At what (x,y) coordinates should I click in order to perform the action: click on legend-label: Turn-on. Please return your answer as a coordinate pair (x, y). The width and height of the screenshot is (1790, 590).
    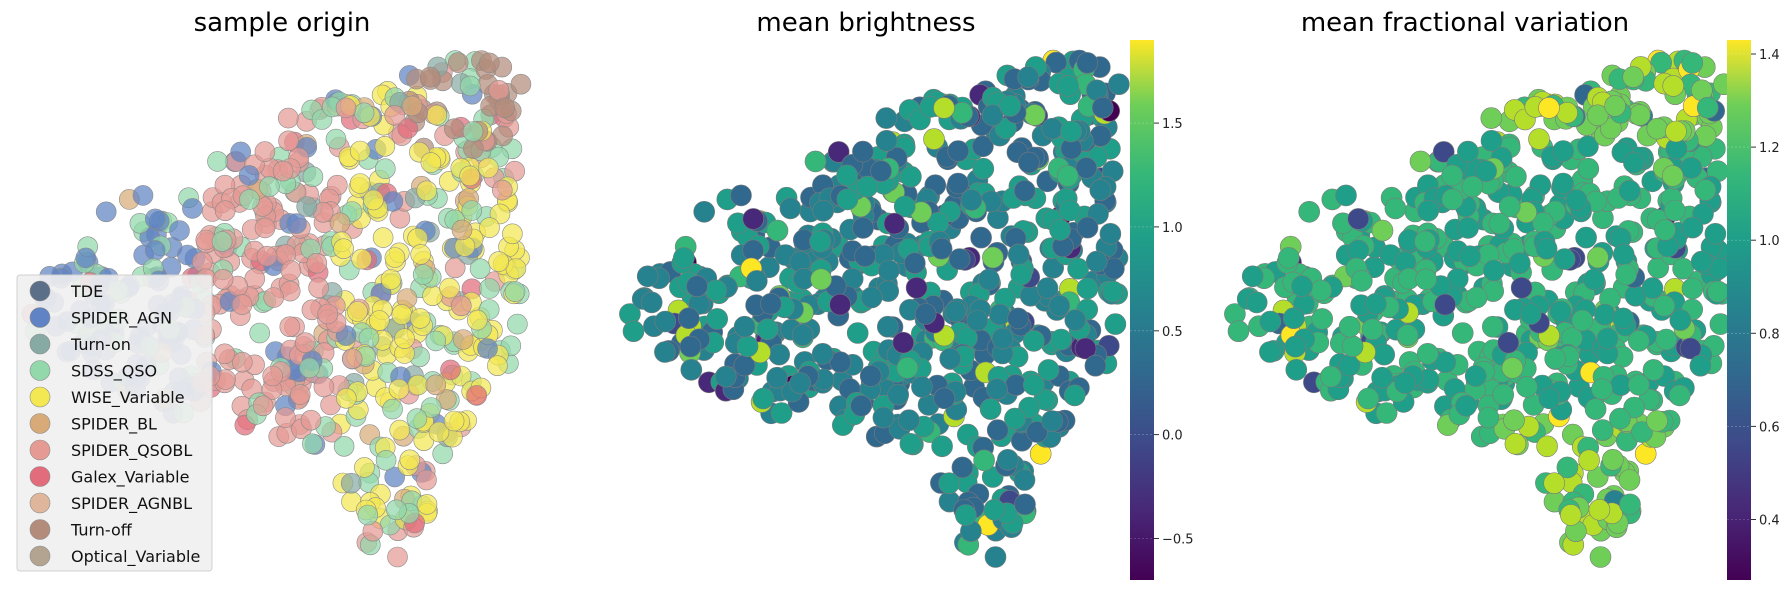
    Looking at the image, I should click on (100, 344).